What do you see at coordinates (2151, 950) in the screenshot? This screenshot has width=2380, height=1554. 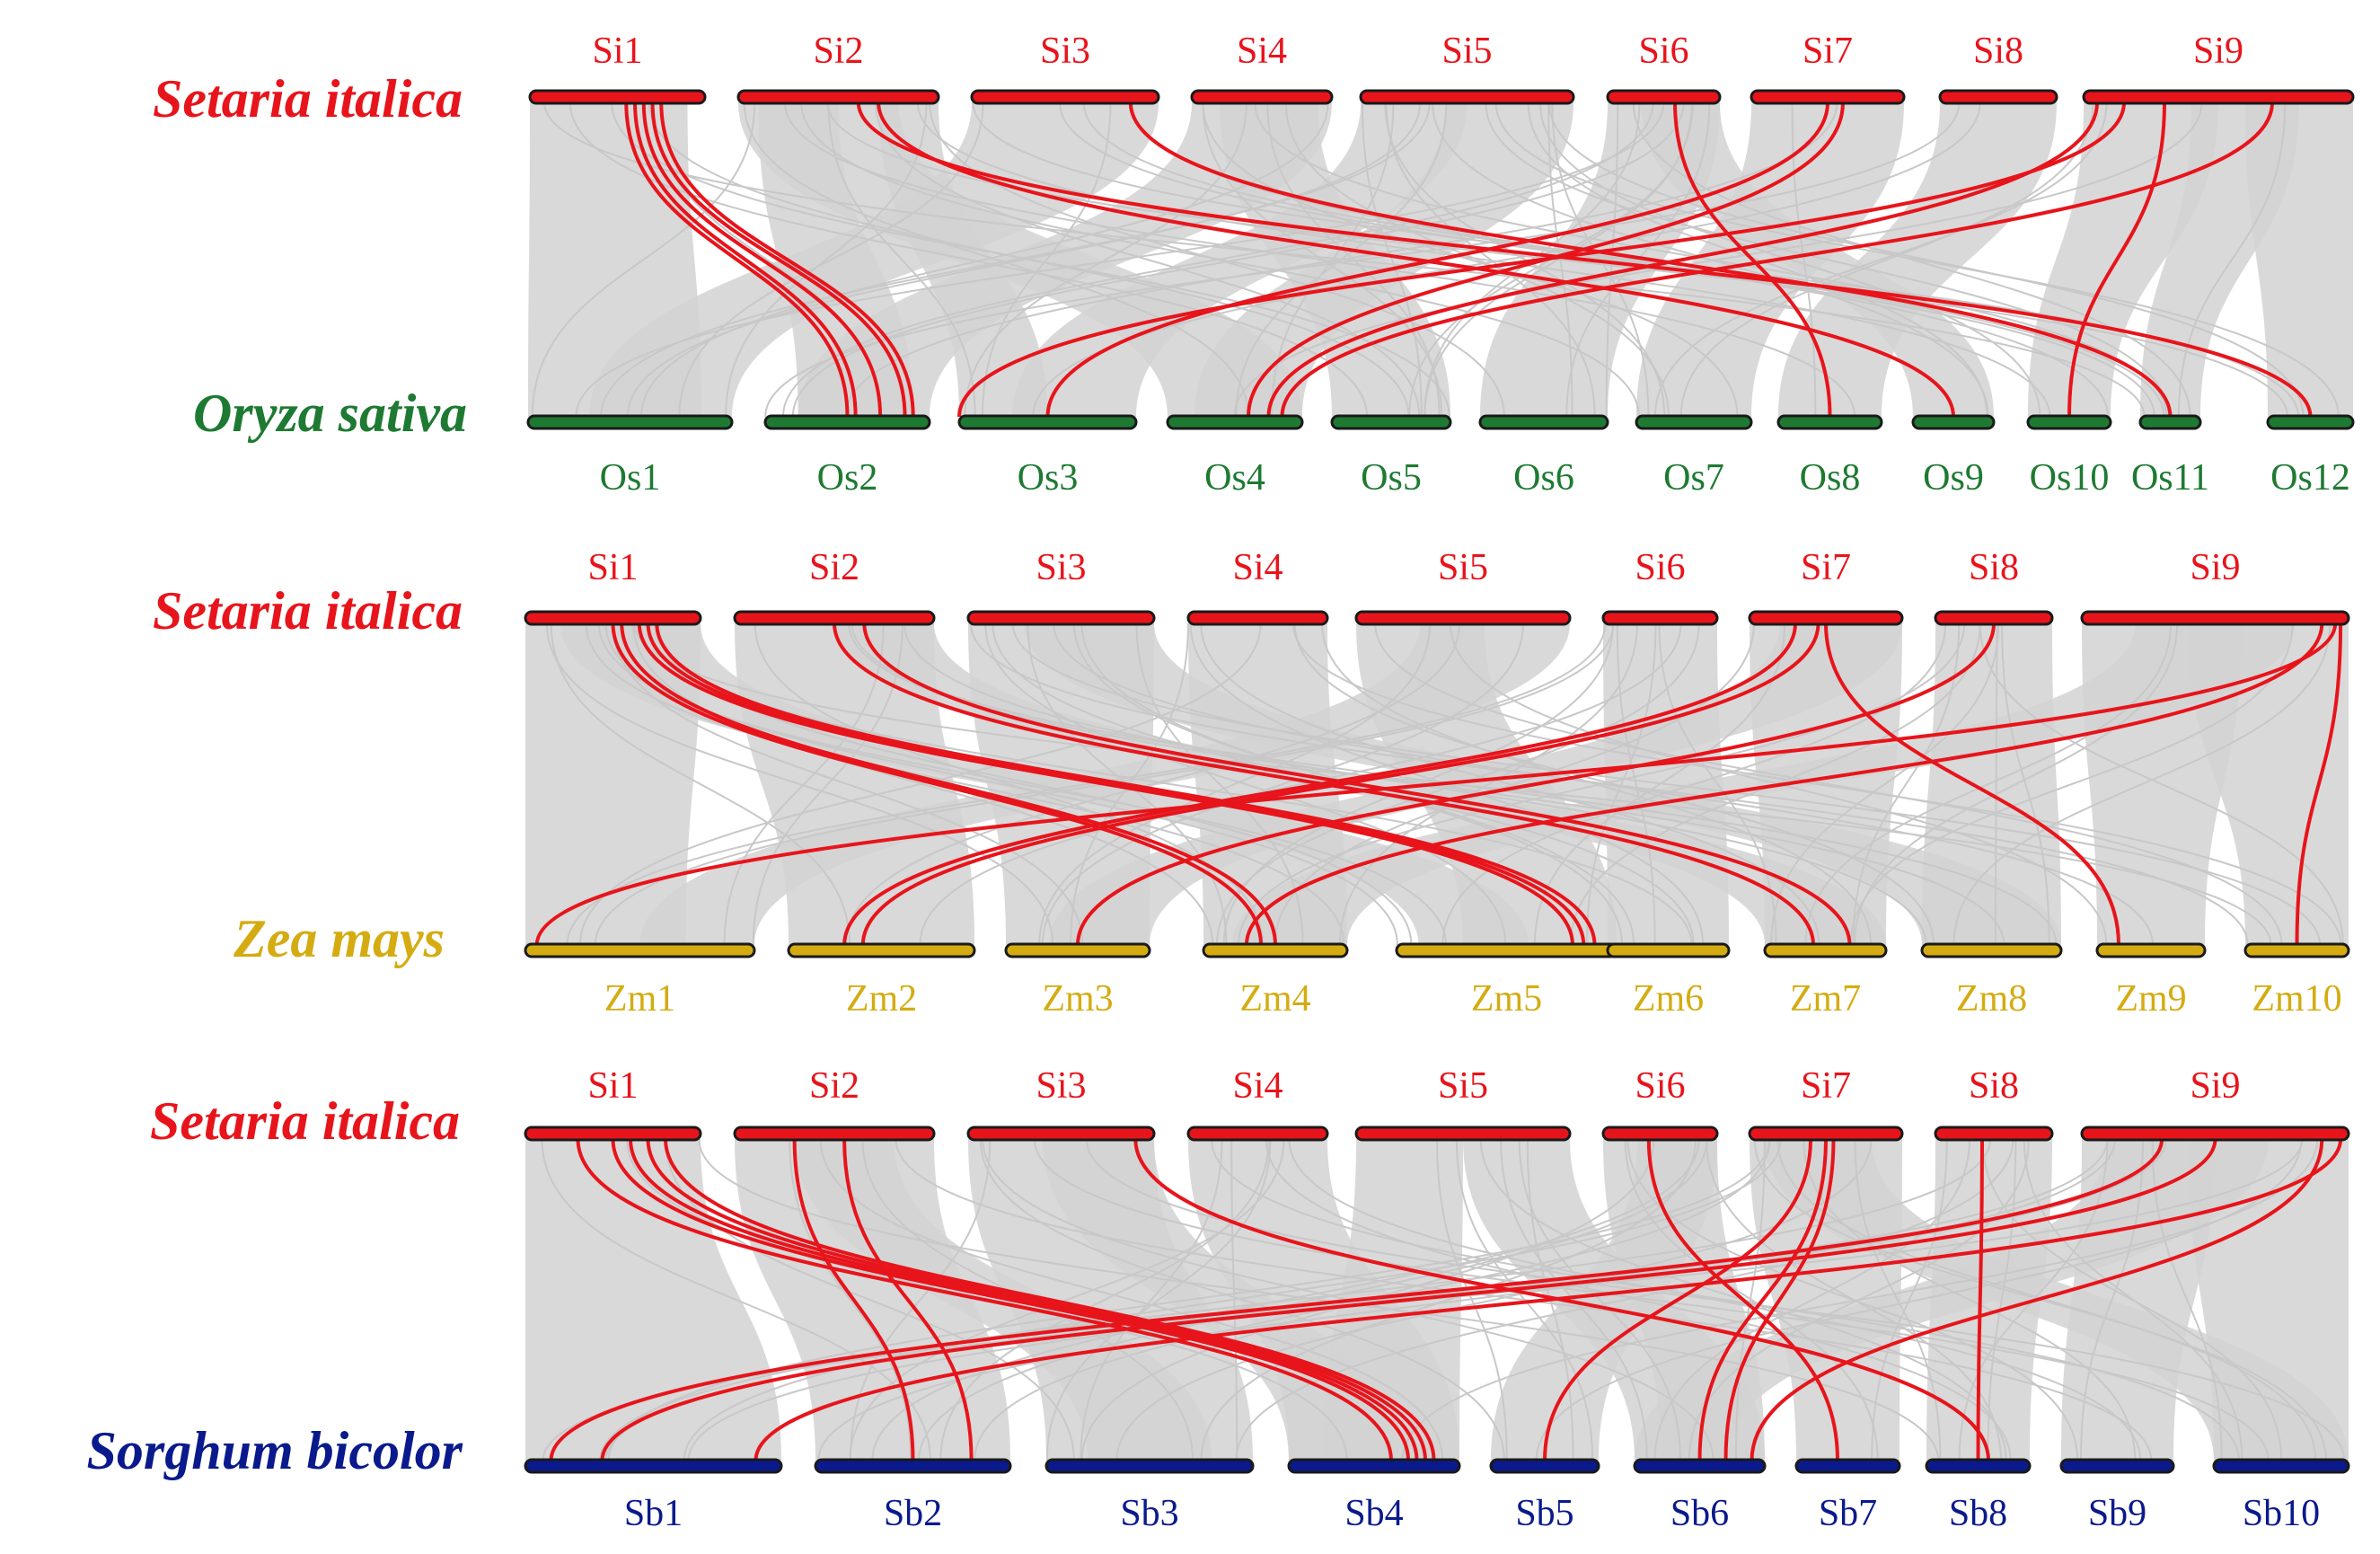 I see `chromosome-bottom2-Zm9` at bounding box center [2151, 950].